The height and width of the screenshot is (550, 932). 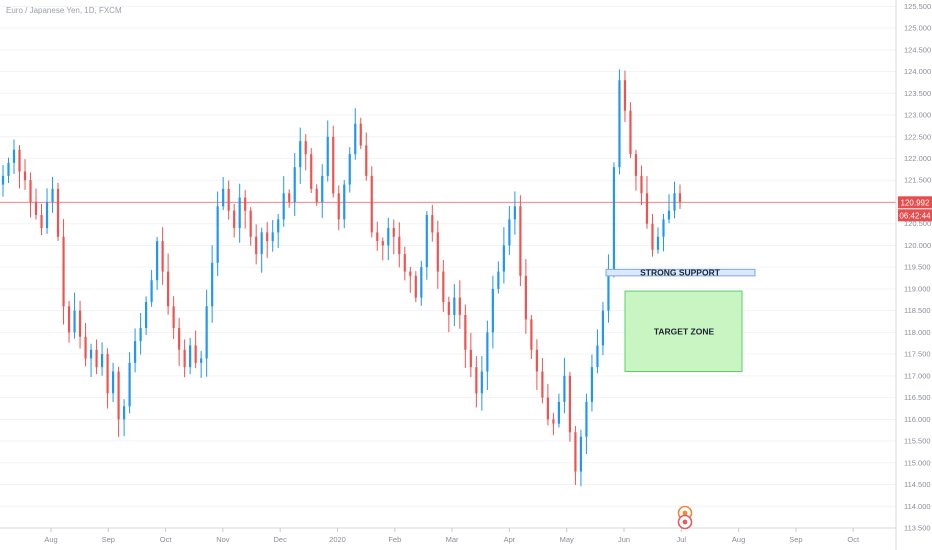 I want to click on countdown-badge, so click(x=915, y=215).